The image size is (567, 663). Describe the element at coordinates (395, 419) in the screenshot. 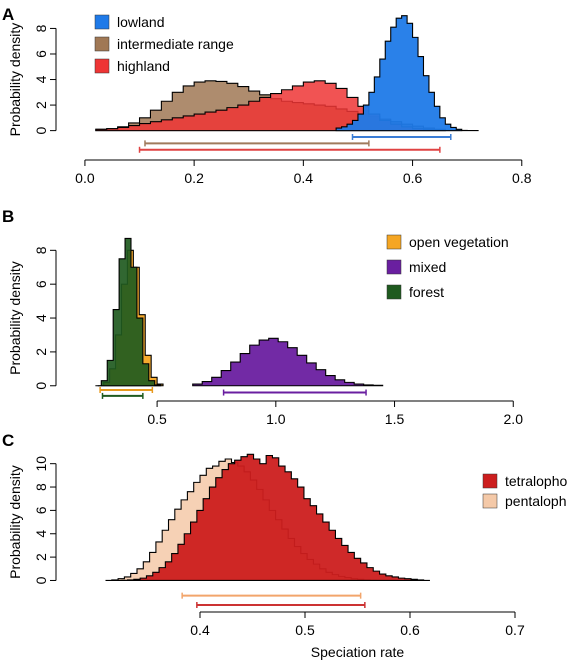

I see `x-tick-label: 1.5` at that location.